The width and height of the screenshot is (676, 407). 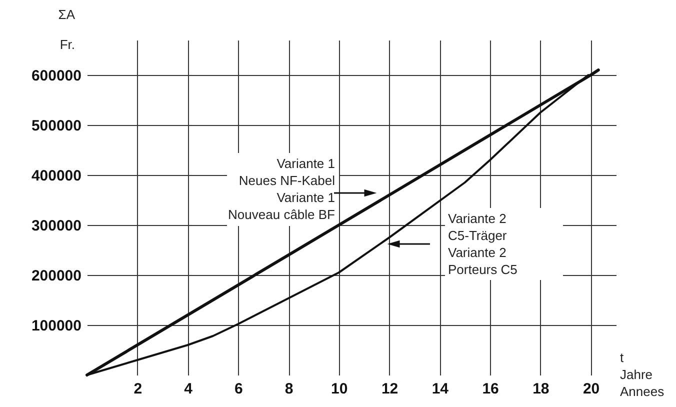 I want to click on y-axis-title: ΣA Fr., so click(x=67, y=29).